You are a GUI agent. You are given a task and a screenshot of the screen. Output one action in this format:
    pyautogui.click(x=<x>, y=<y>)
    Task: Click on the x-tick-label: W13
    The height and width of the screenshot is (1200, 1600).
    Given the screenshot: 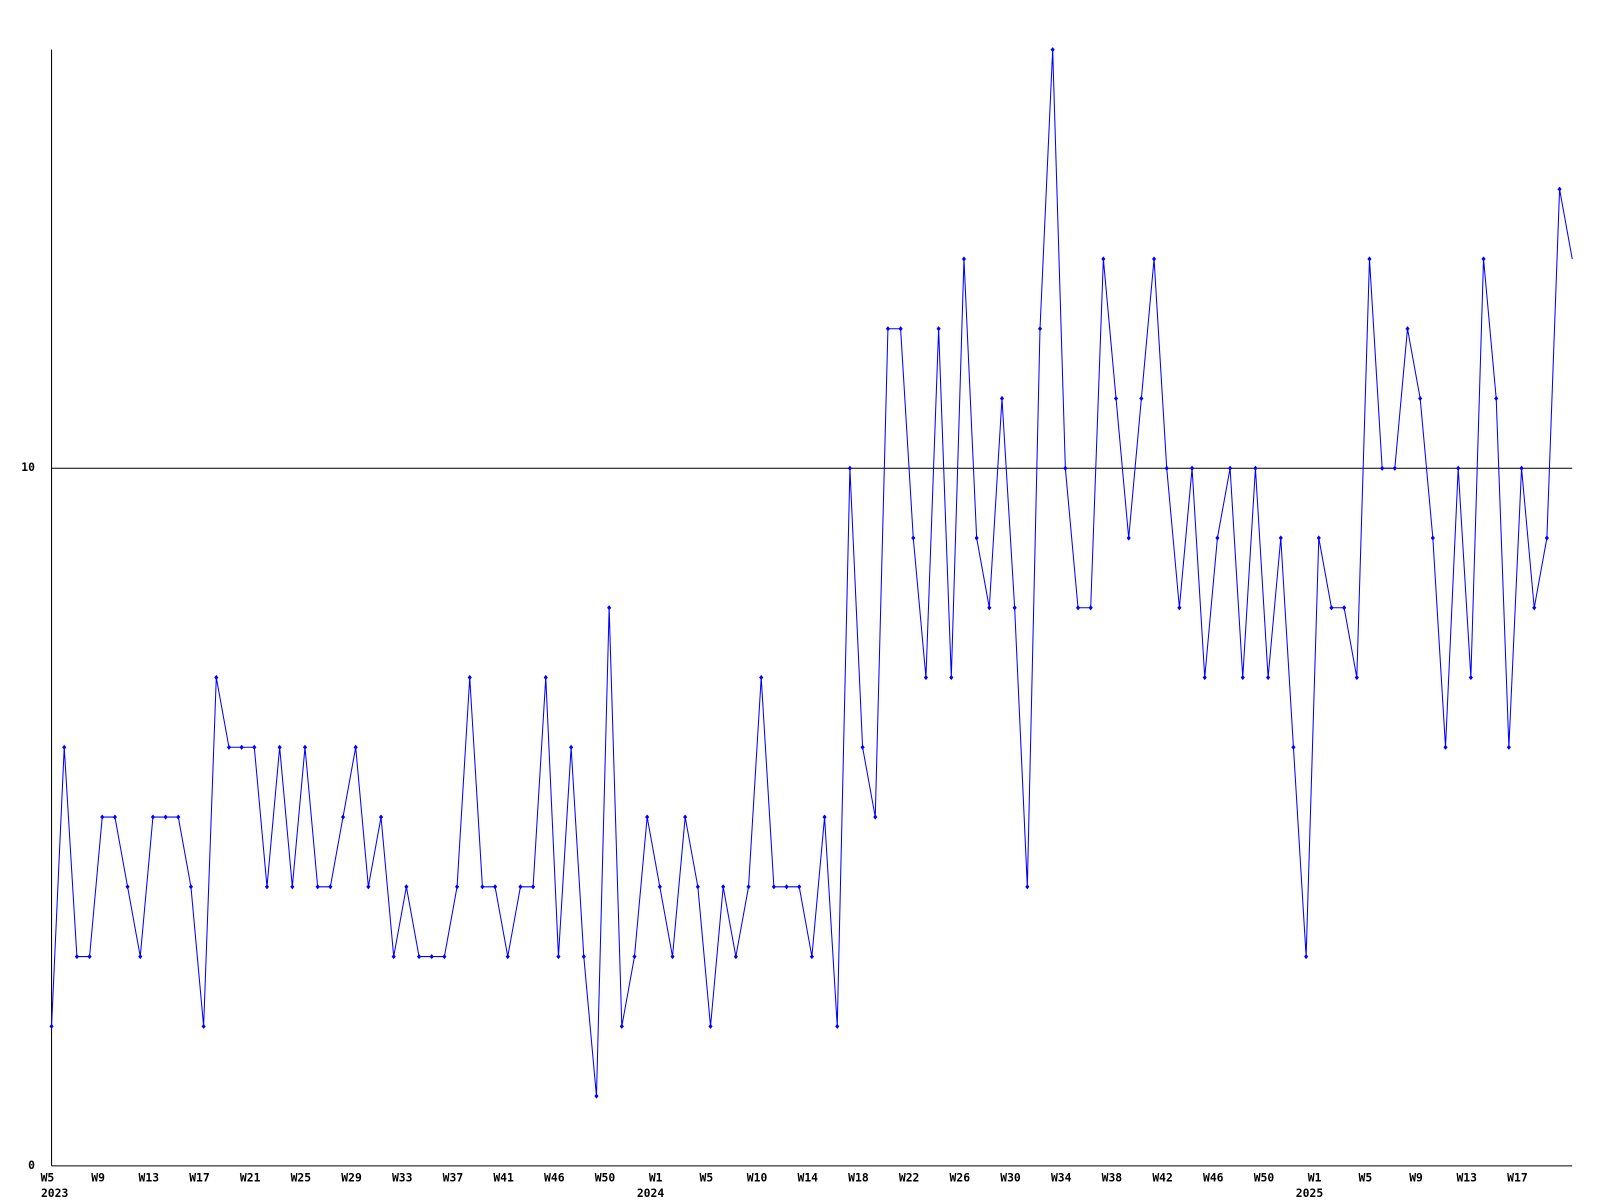 What is the action you would take?
    pyautogui.click(x=149, y=1177)
    